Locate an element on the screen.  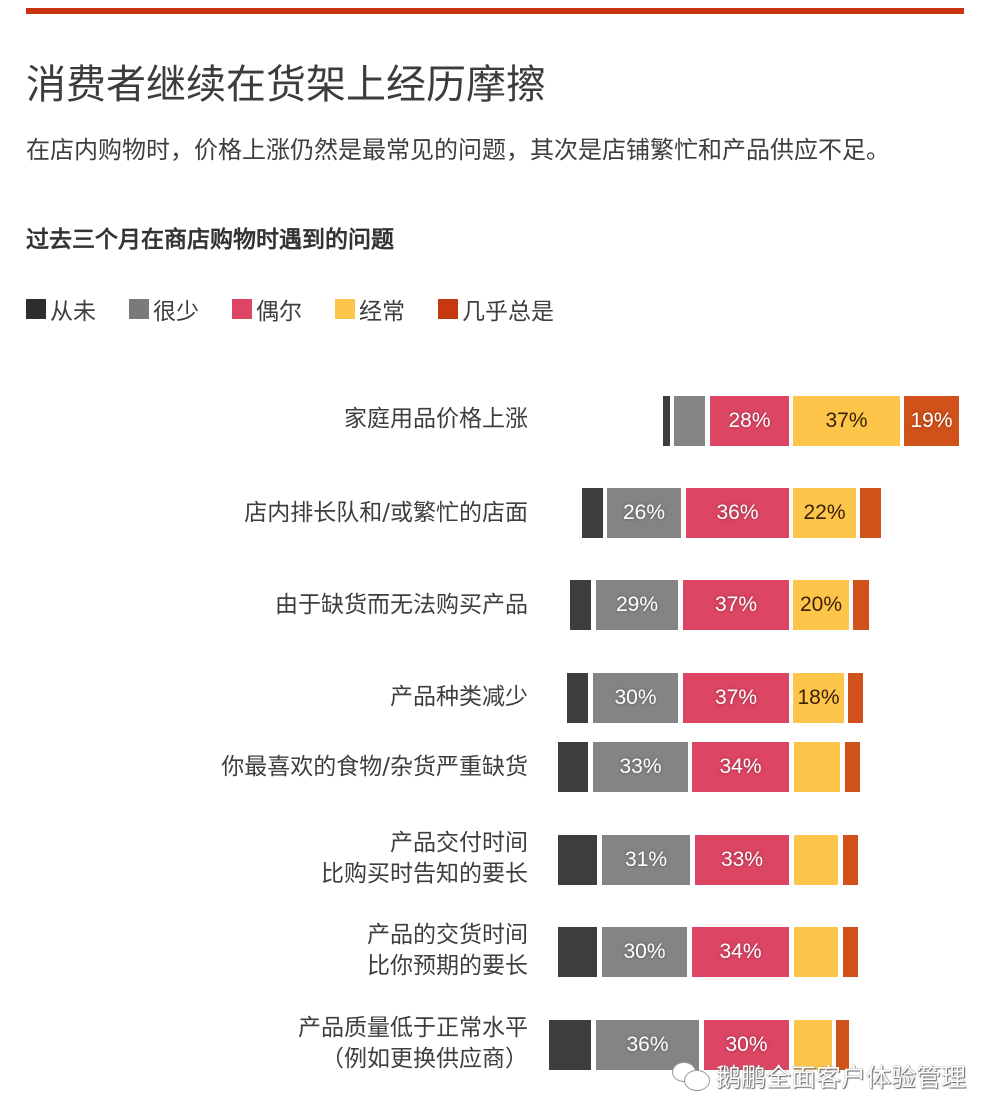
chart-legend: 从未 很少 偶尔 经常 几乎总是 is located at coordinates (306, 309).